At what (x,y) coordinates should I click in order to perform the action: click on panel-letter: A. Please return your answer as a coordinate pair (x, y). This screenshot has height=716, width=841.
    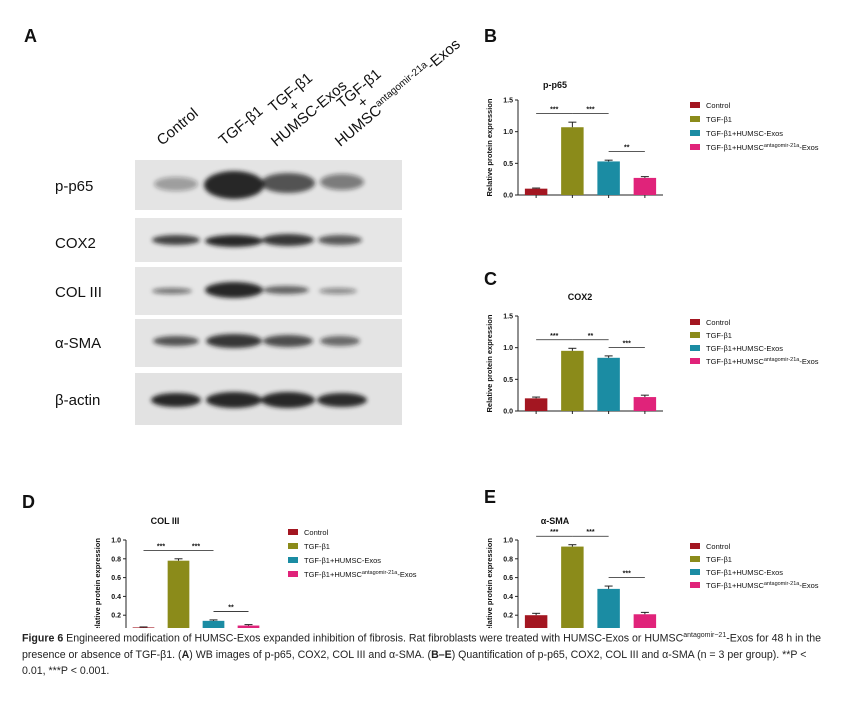
    Looking at the image, I should click on (30, 36).